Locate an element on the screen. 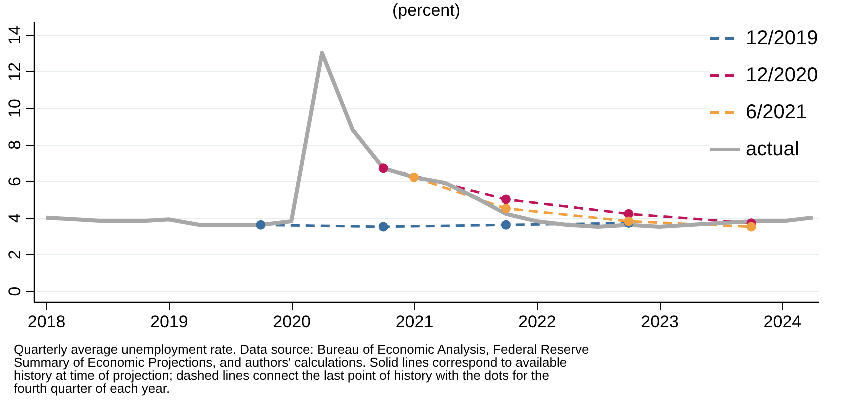 Image resolution: width=860 pixels, height=420 pixels. y-tick-label: 10 is located at coordinates (15, 108).